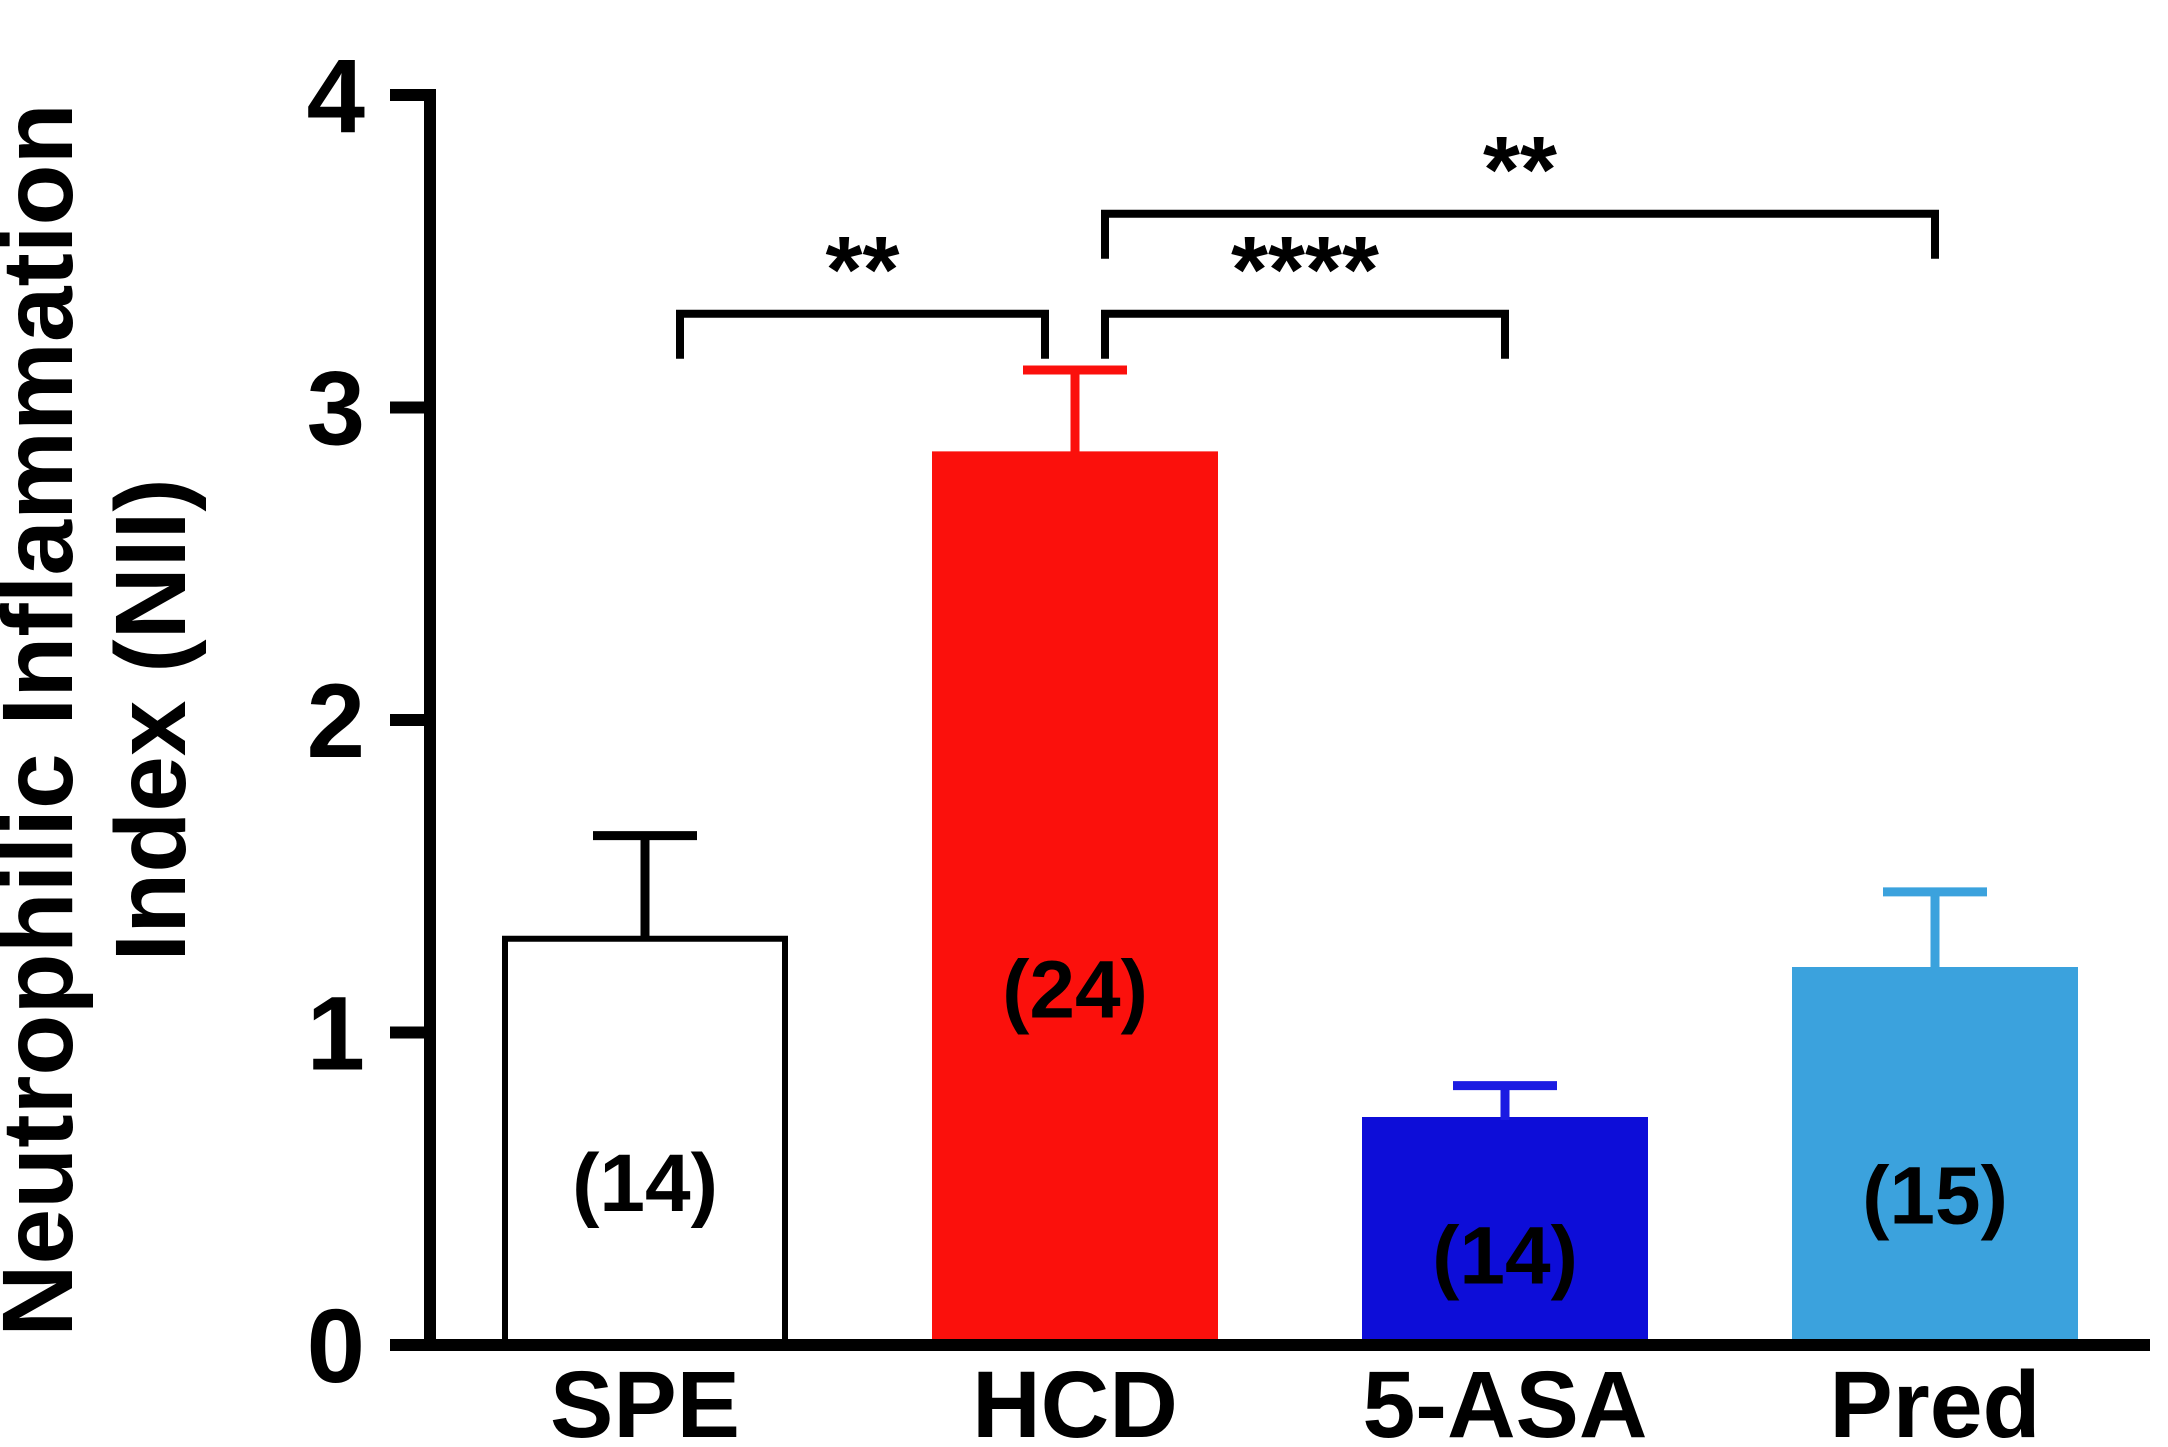 The width and height of the screenshot is (2168, 1447). What do you see at coordinates (151, 719) in the screenshot?
I see `y-axis-title-line2: Index (NII)` at bounding box center [151, 719].